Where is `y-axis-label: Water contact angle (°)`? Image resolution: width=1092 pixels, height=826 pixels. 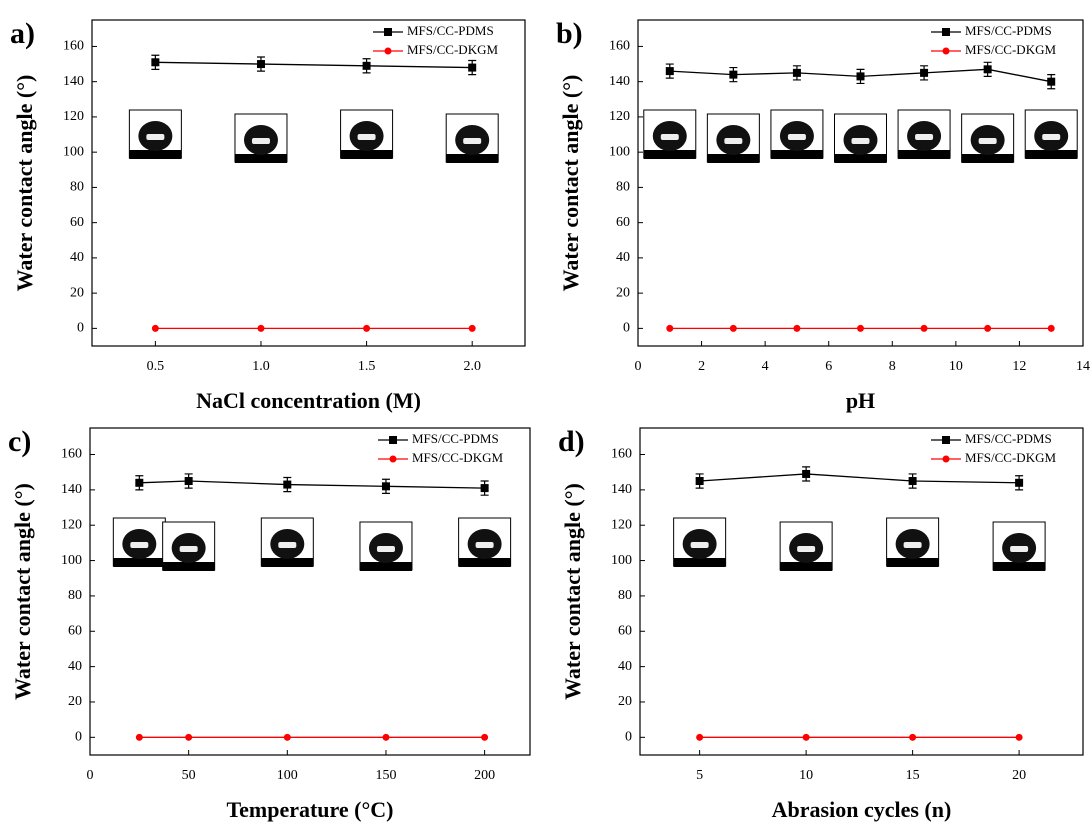 y-axis-label: Water contact angle (°) is located at coordinates (24, 183).